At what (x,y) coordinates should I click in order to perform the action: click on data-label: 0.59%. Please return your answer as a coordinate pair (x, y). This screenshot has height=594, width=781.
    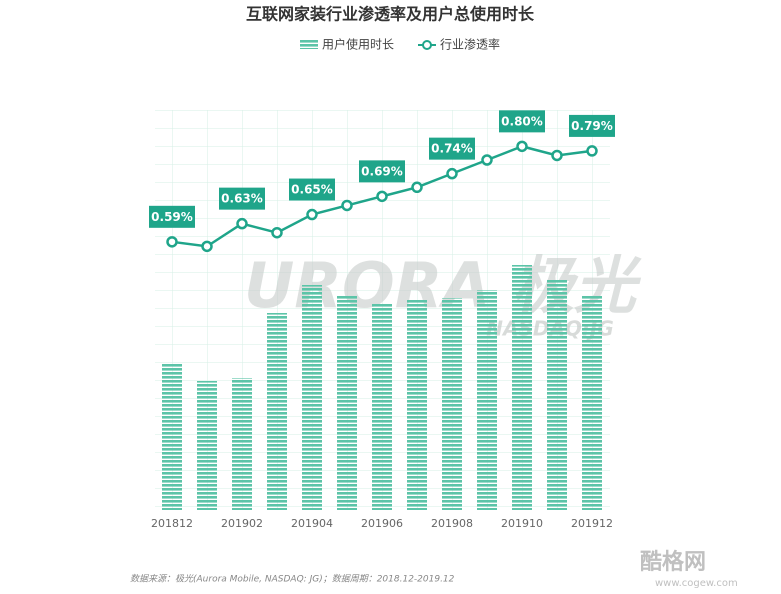
    Looking at the image, I should click on (172, 217).